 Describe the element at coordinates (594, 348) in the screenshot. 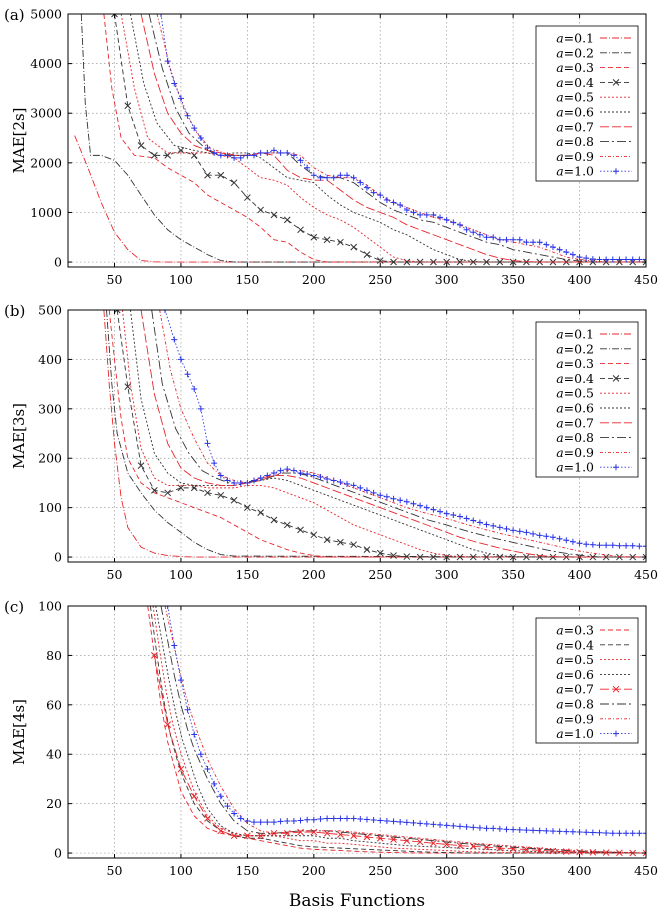

I see `legend-item: a=0.2` at that location.